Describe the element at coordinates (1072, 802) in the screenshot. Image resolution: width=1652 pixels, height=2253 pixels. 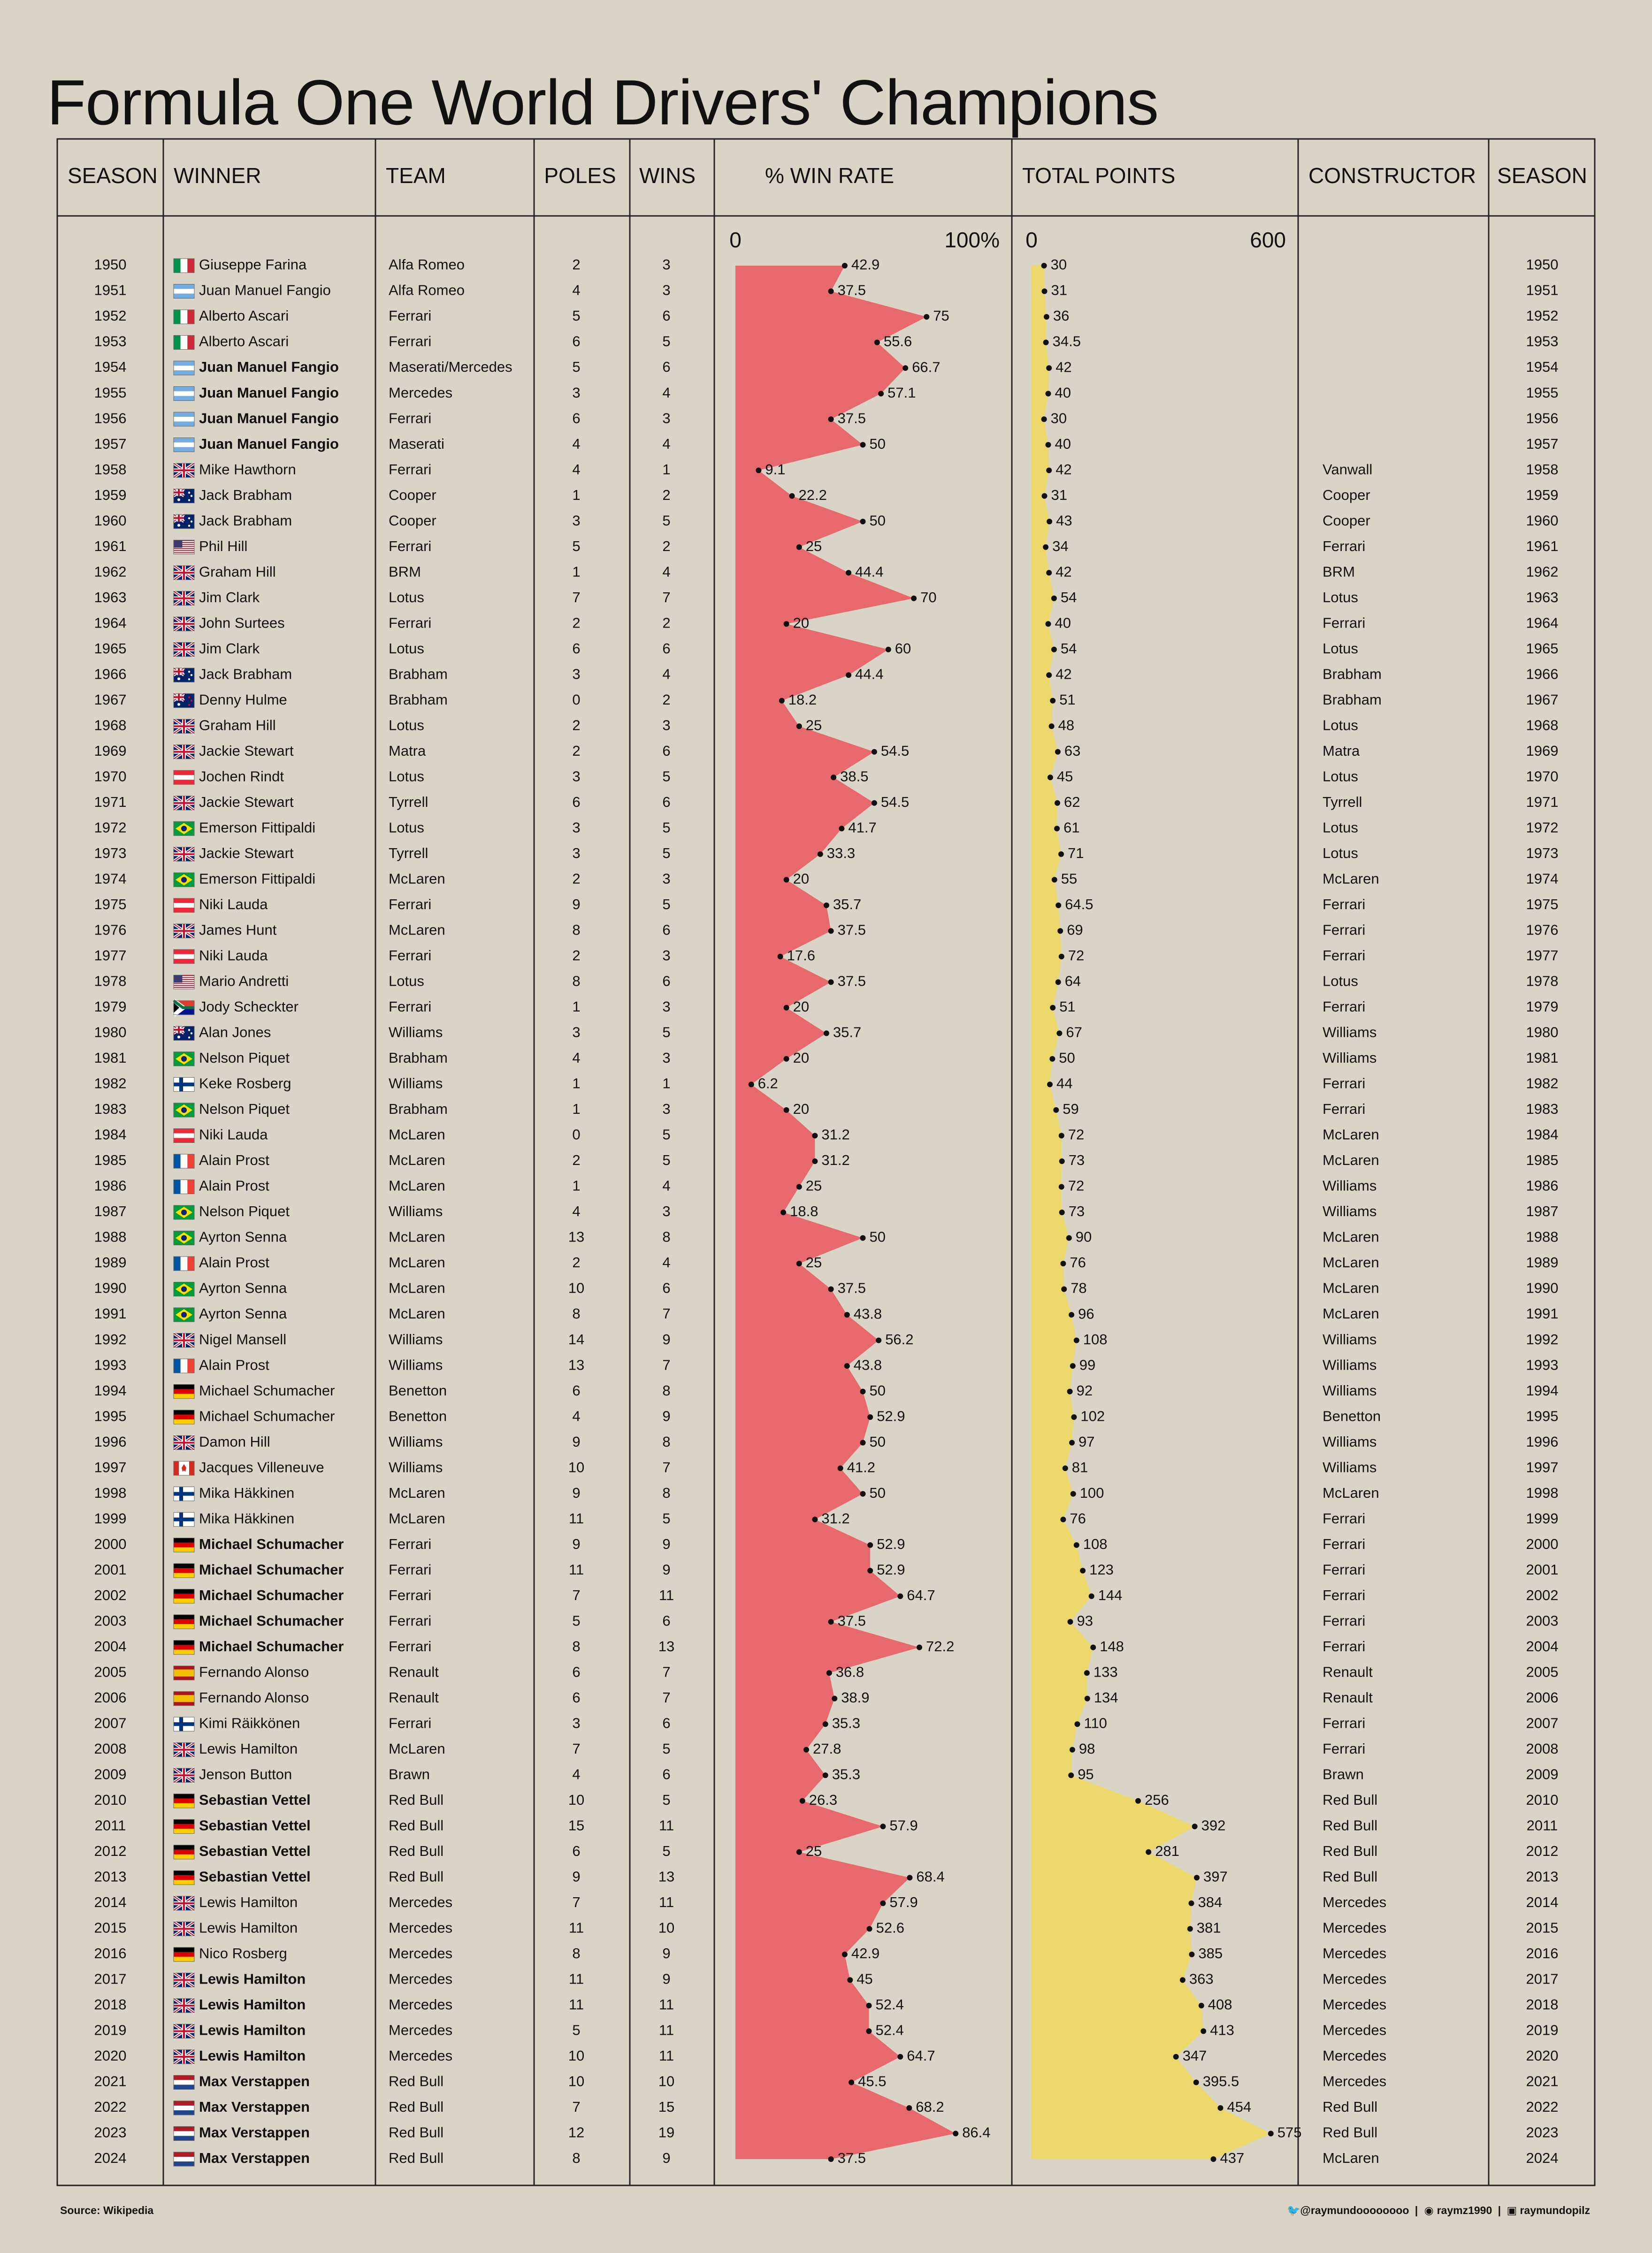
I see `points-value-label: 62` at that location.